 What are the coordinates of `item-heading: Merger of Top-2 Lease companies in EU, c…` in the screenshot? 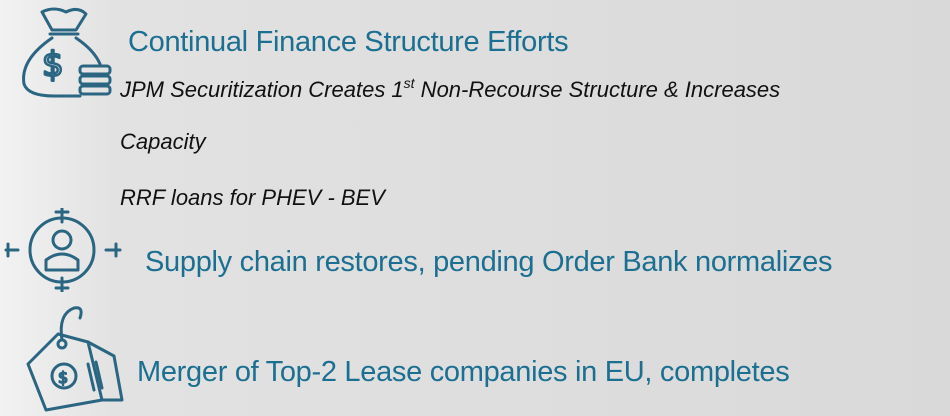 It's located at (463, 372).